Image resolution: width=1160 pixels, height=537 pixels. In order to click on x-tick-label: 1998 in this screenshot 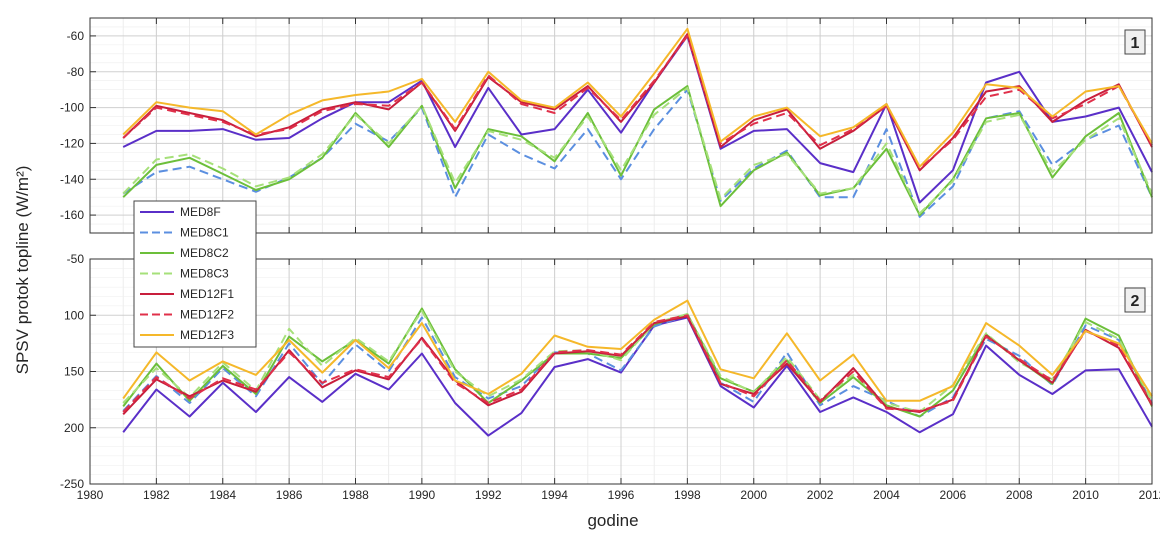, I will do `click(687, 495)`.